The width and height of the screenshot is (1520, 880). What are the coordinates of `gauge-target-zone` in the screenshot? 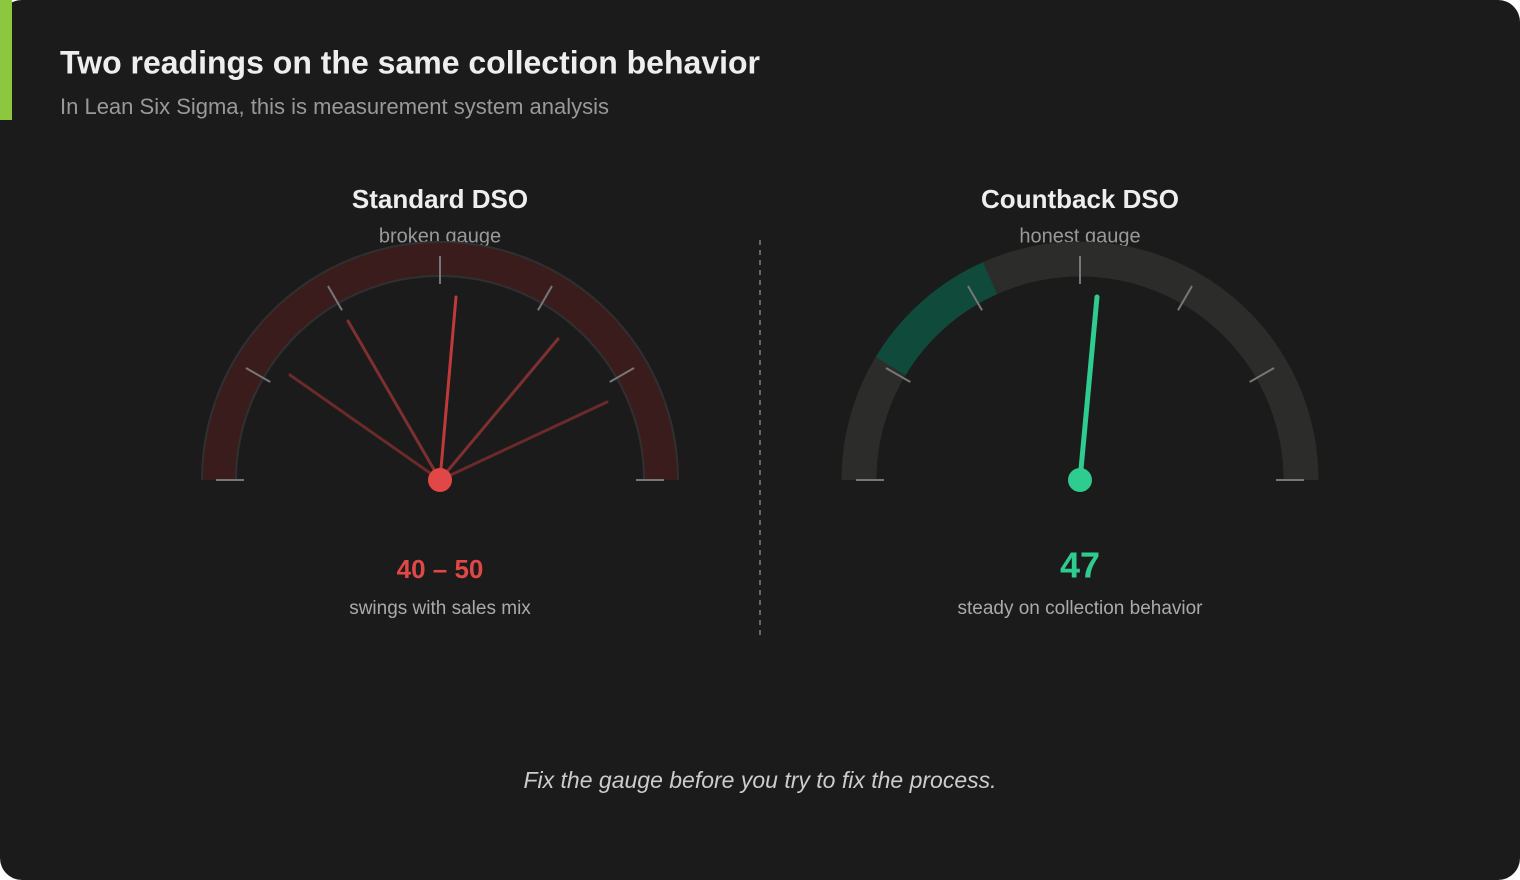 It's located at (936, 319).